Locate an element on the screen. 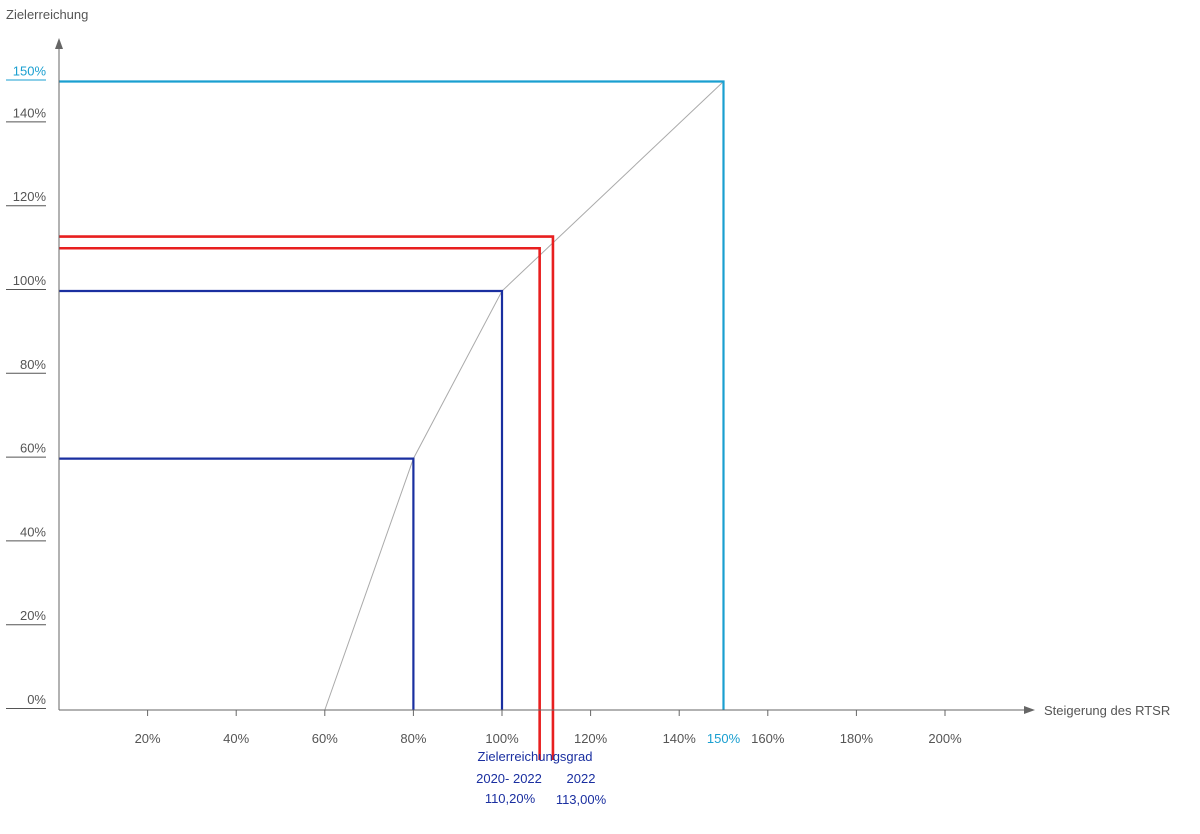 Image resolution: width=1200 pixels, height=834 pixels. annotation-title: Zielerreichungsgrad is located at coordinates (535, 756).